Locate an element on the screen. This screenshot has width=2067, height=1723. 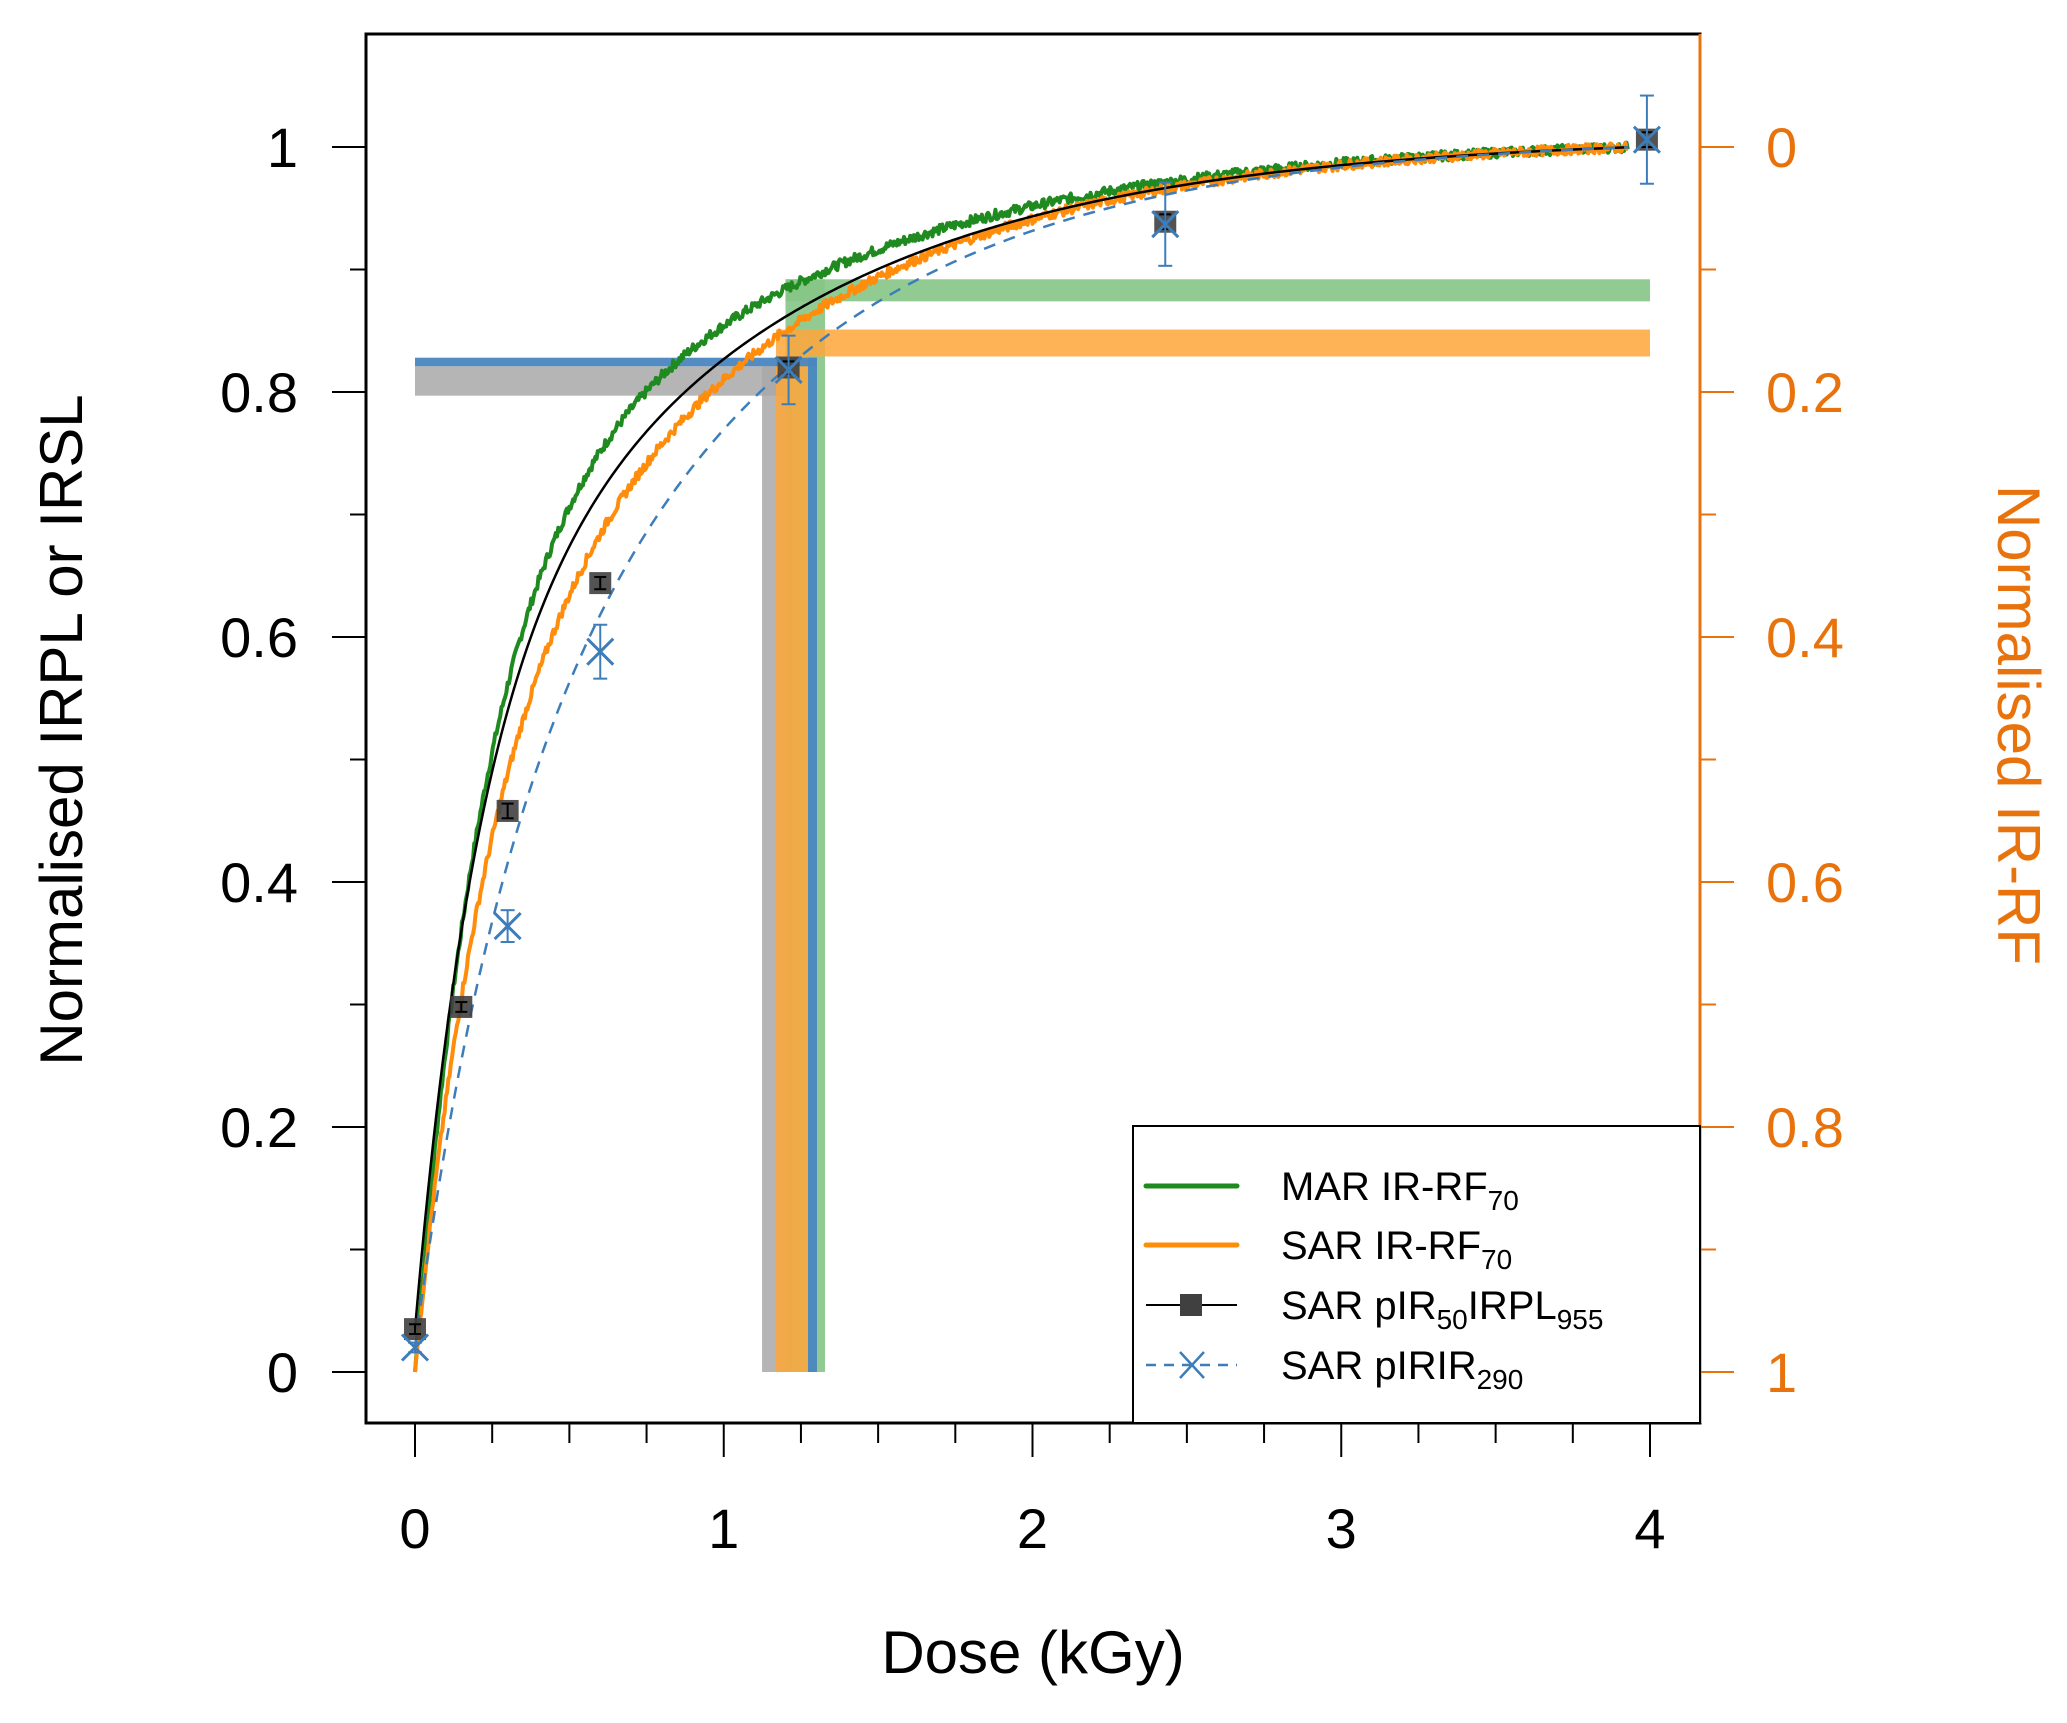
x-tick-label: 3 is located at coordinates (1341, 1528).